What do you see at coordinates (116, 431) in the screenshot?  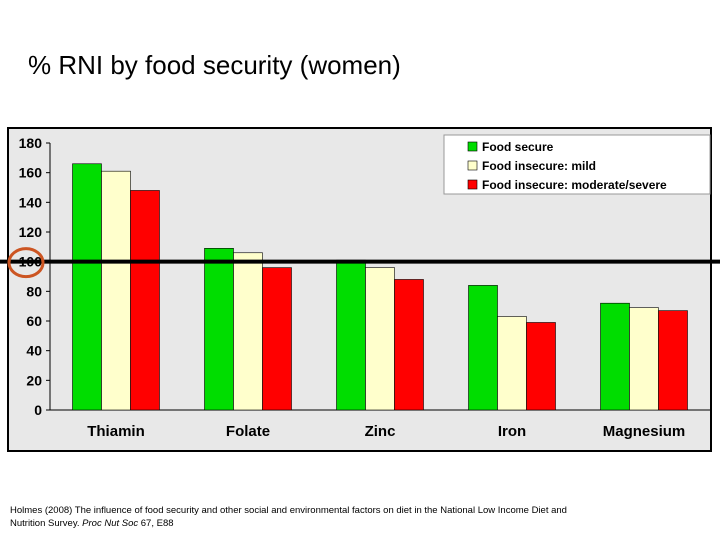 I see `x-category-label: Thiamin` at bounding box center [116, 431].